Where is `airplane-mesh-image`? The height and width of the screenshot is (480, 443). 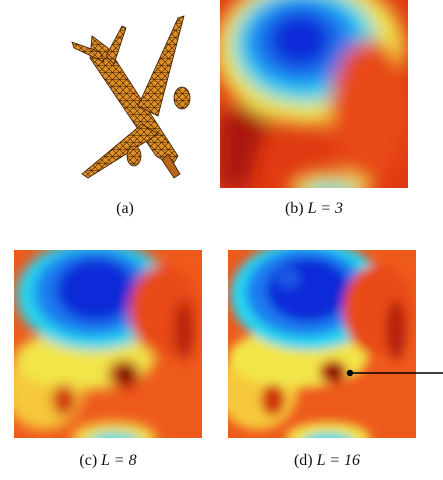 airplane-mesh-image is located at coordinates (131, 97).